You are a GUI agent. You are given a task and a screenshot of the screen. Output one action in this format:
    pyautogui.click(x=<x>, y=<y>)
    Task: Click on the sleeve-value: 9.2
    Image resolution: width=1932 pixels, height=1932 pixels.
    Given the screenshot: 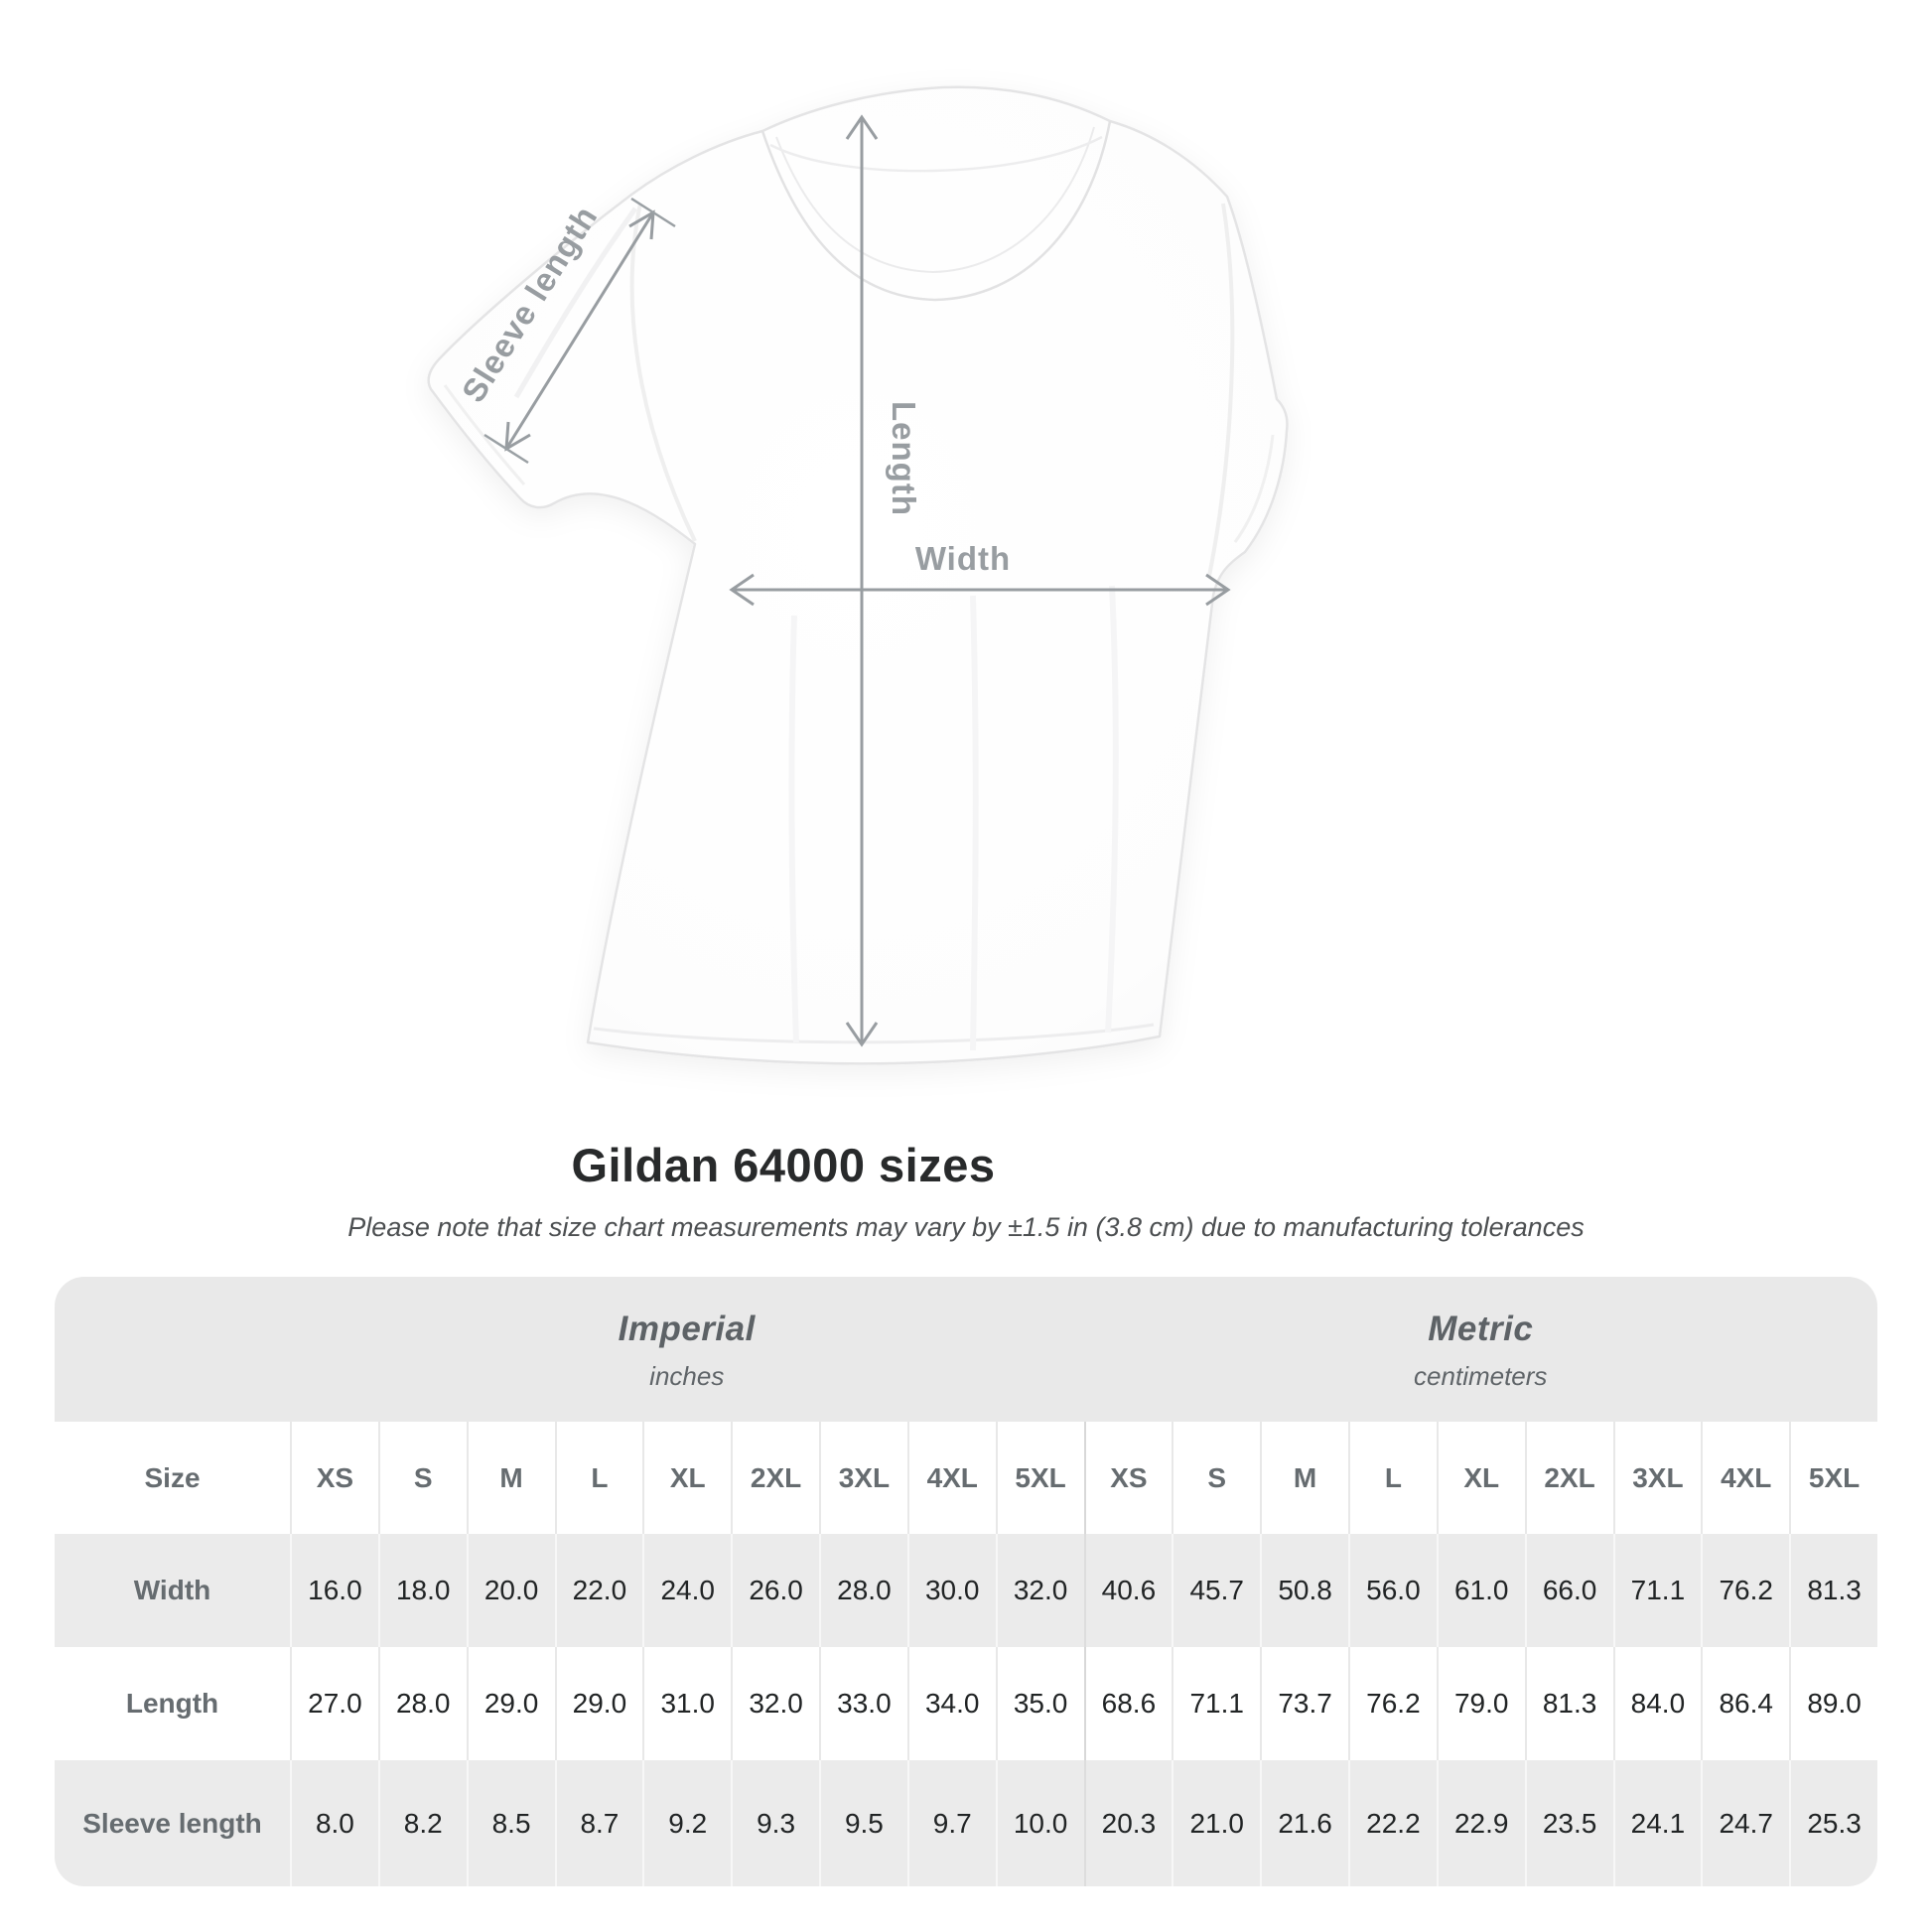 What is the action you would take?
    pyautogui.click(x=687, y=1823)
    